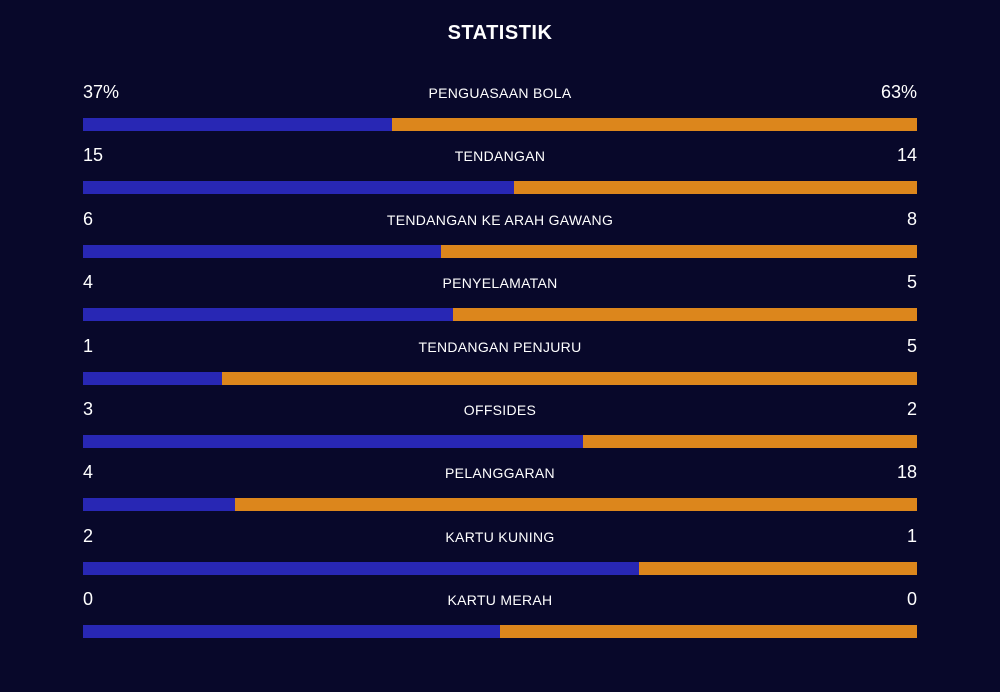 This screenshot has width=1000, height=692. I want to click on stat-label: TENDANGAN KE ARAH GAWANG, so click(500, 219).